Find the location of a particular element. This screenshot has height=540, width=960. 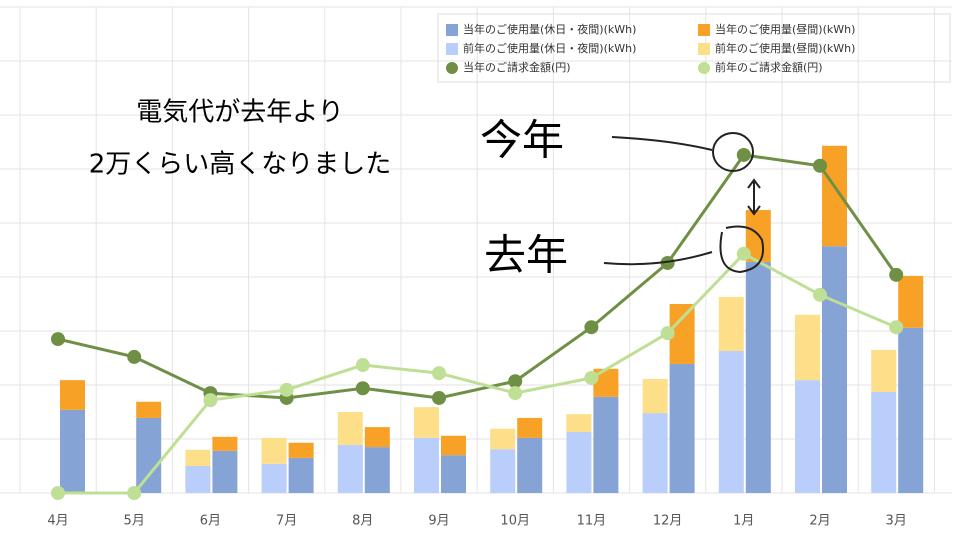

x-tick-label: 8月 is located at coordinates (362, 521).